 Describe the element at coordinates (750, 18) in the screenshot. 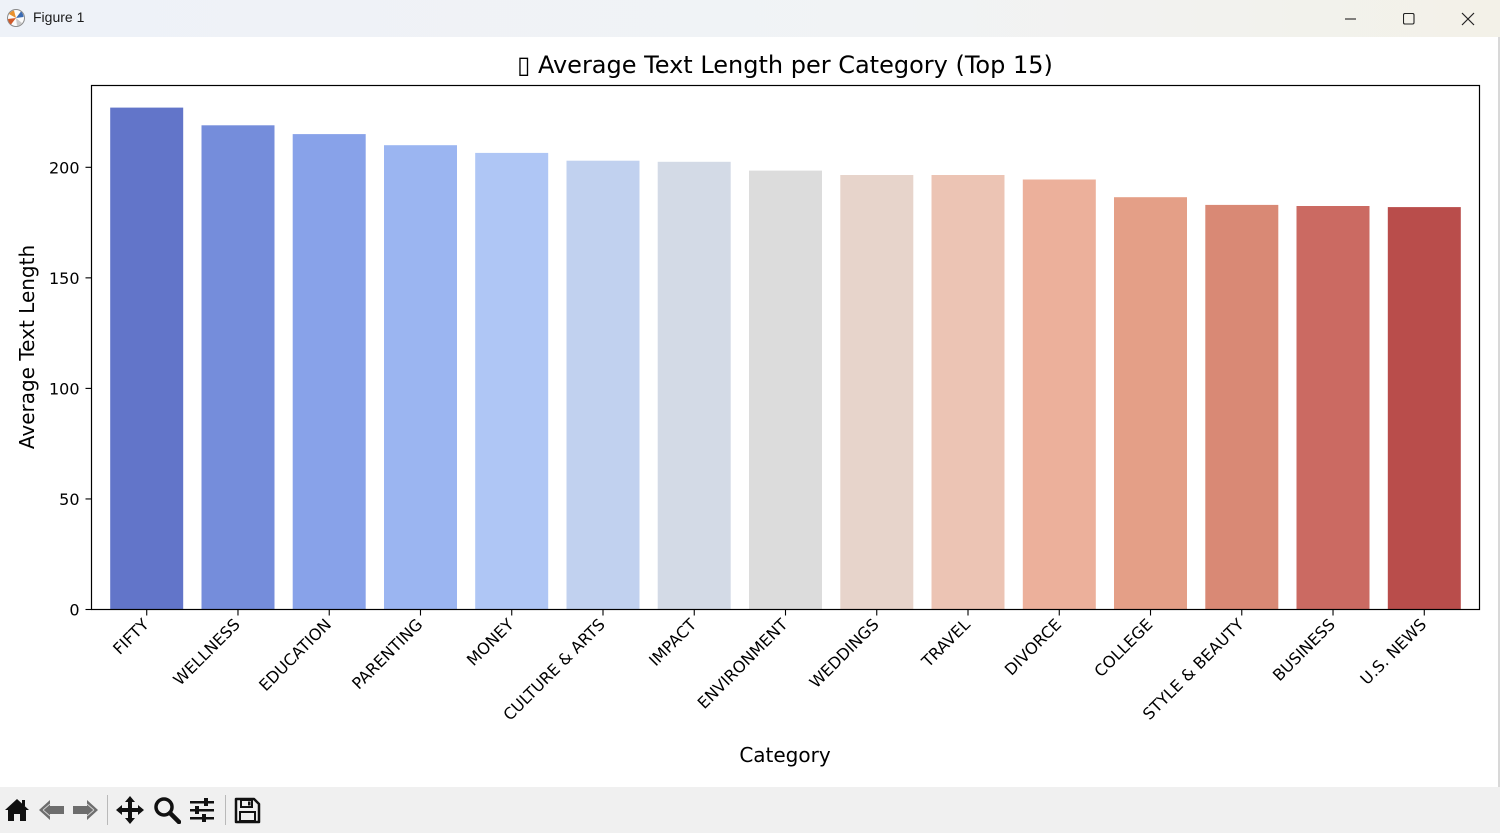

I see `window-titlebar: Figure 1` at that location.